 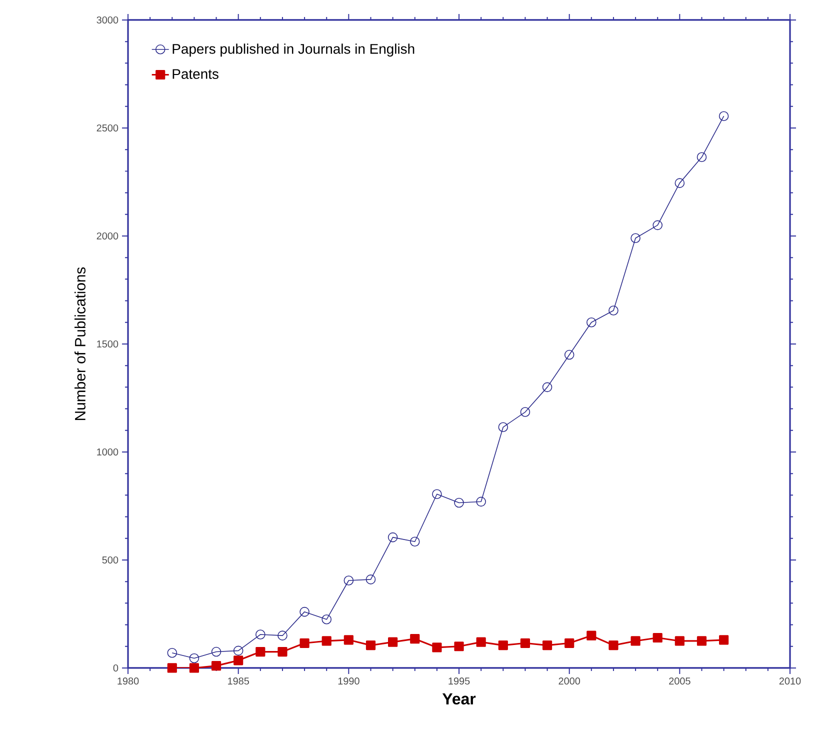 What do you see at coordinates (239, 681) in the screenshot?
I see `x-tick-label: 1985` at bounding box center [239, 681].